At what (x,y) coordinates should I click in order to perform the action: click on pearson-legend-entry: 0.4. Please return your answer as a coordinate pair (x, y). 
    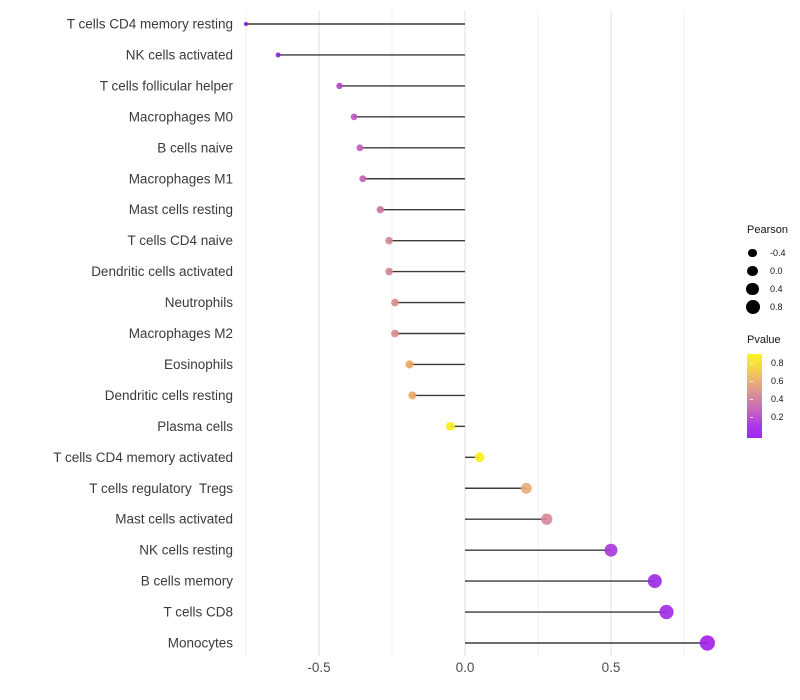
    Looking at the image, I should click on (772, 289).